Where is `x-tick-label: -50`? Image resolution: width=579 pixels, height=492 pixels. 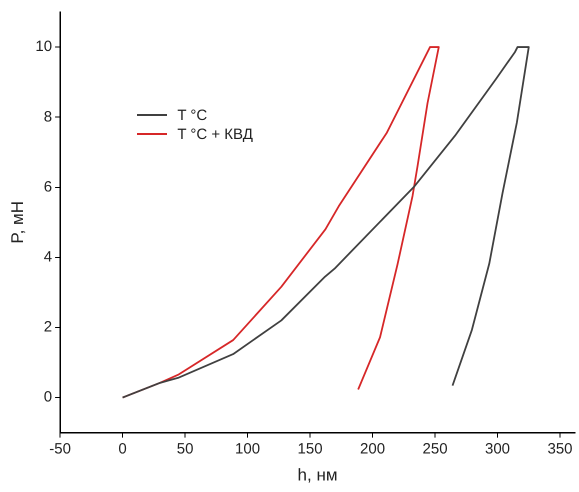 x-tick-label: -50 is located at coordinates (60, 449).